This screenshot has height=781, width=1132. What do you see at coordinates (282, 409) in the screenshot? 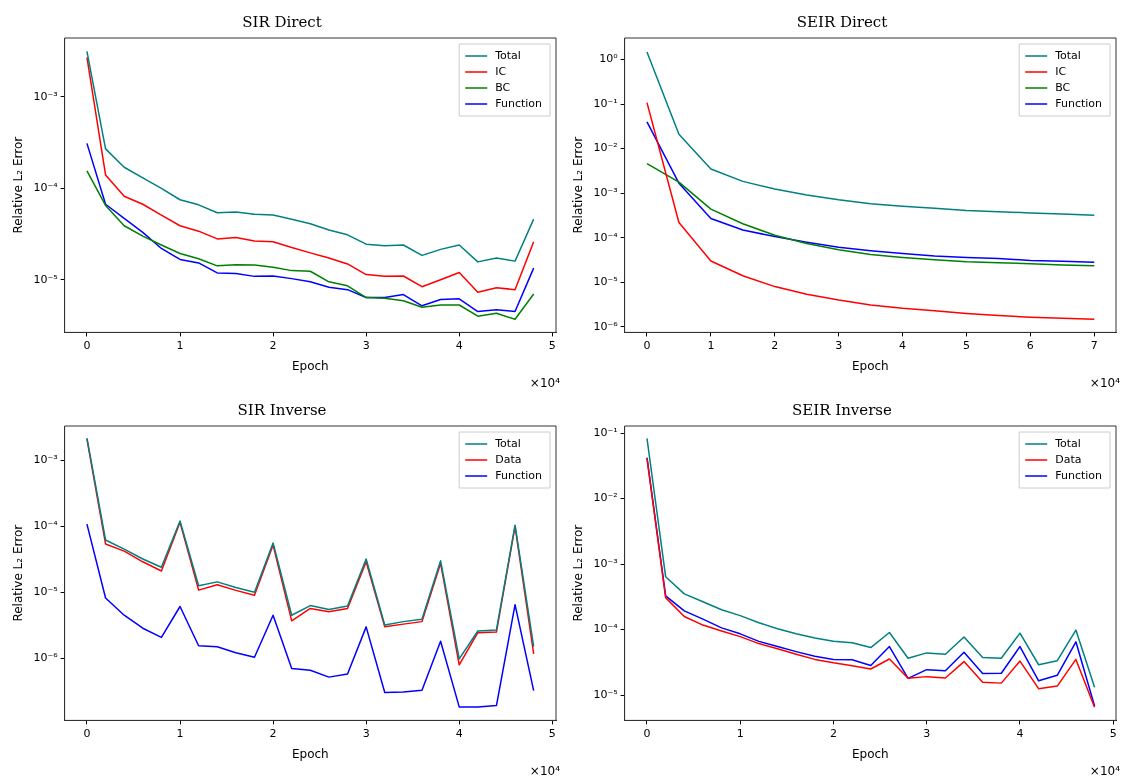
I see `chart-title: SIR Inverse` at bounding box center [282, 409].